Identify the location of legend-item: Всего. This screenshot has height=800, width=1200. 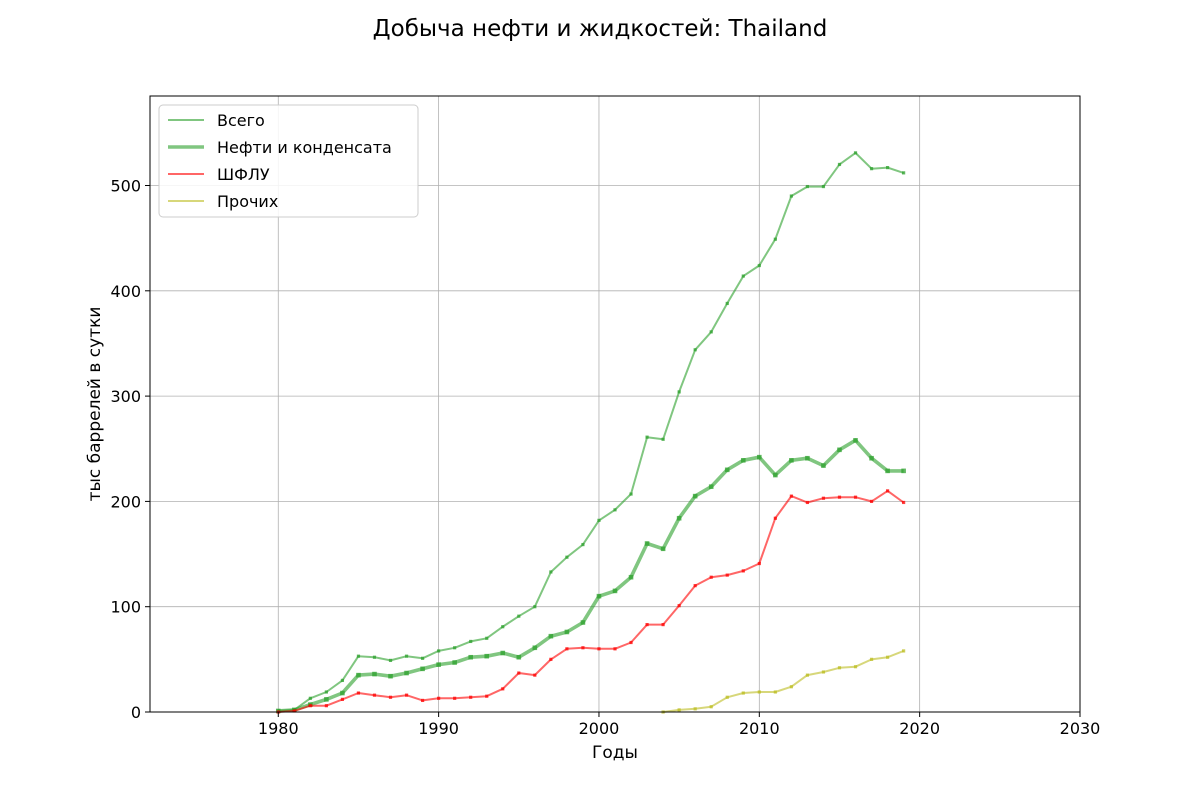
(216, 120).